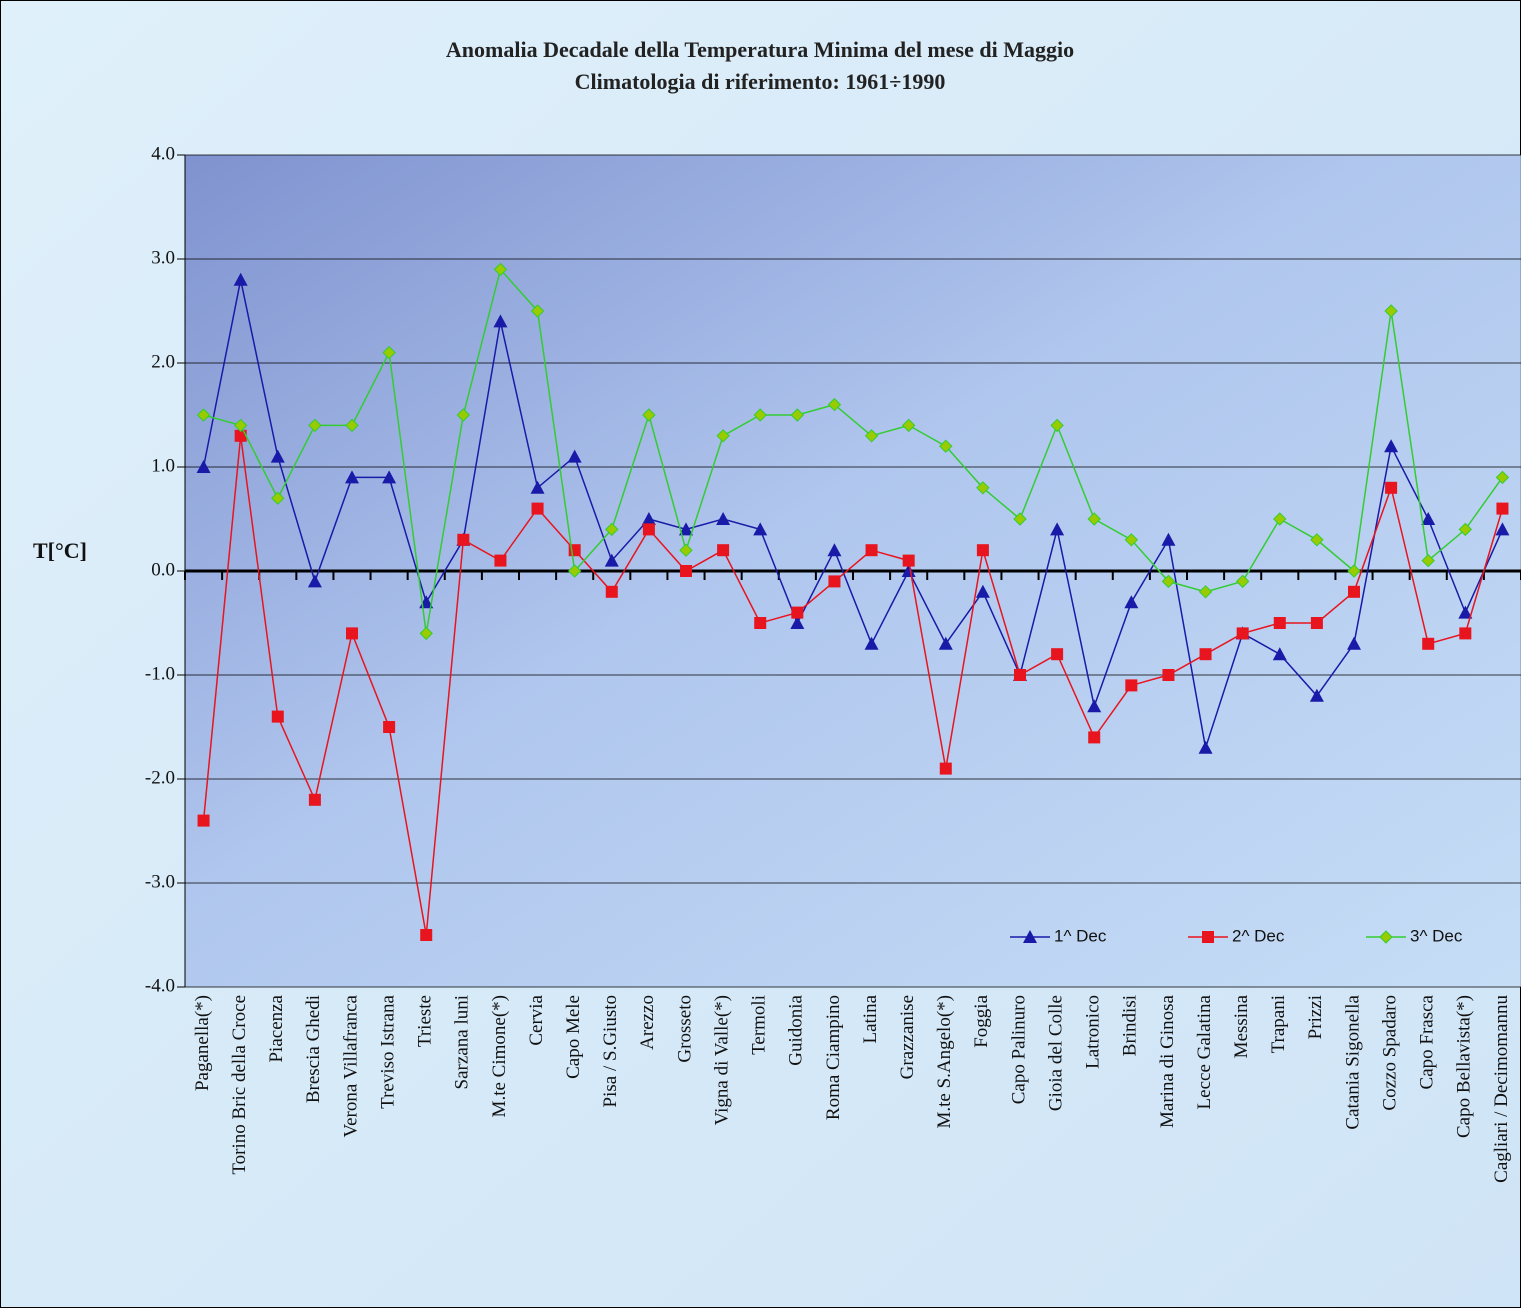 This screenshot has height=1313, width=1521. Describe the element at coordinates (425, 1021) in the screenshot. I see `x-tick-label: Trieste` at that location.